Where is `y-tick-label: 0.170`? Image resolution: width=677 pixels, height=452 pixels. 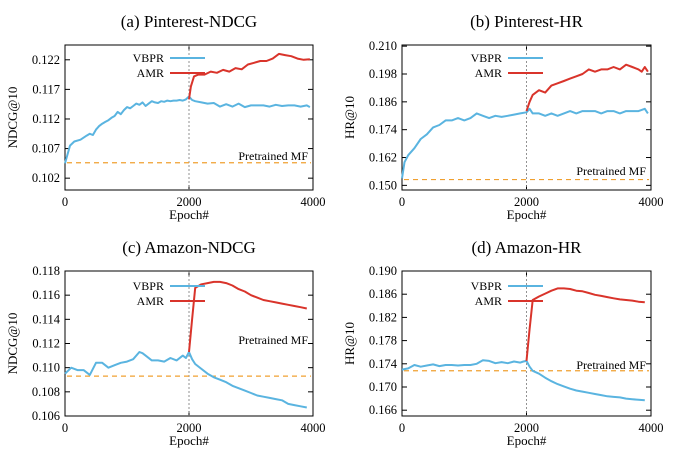
y-tick-label: 0.170 is located at coordinates (383, 387).